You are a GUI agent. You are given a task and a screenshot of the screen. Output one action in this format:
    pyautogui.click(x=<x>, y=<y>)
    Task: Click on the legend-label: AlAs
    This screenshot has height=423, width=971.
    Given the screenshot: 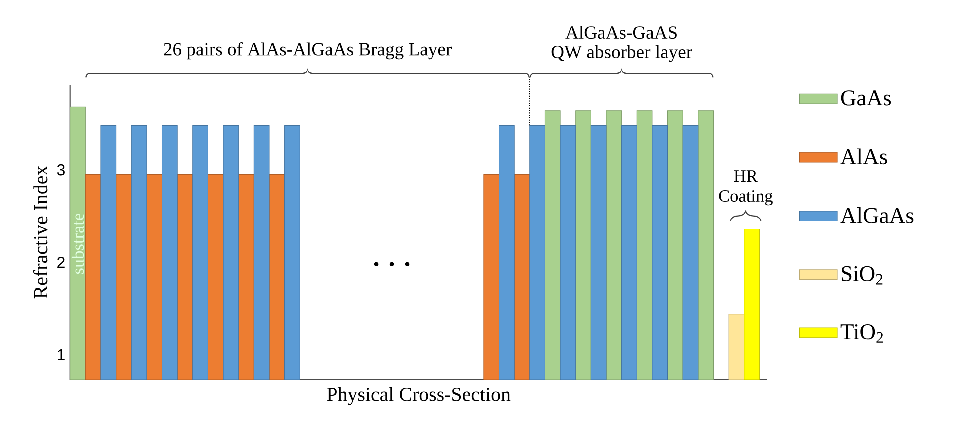 What is the action you would take?
    pyautogui.click(x=864, y=156)
    